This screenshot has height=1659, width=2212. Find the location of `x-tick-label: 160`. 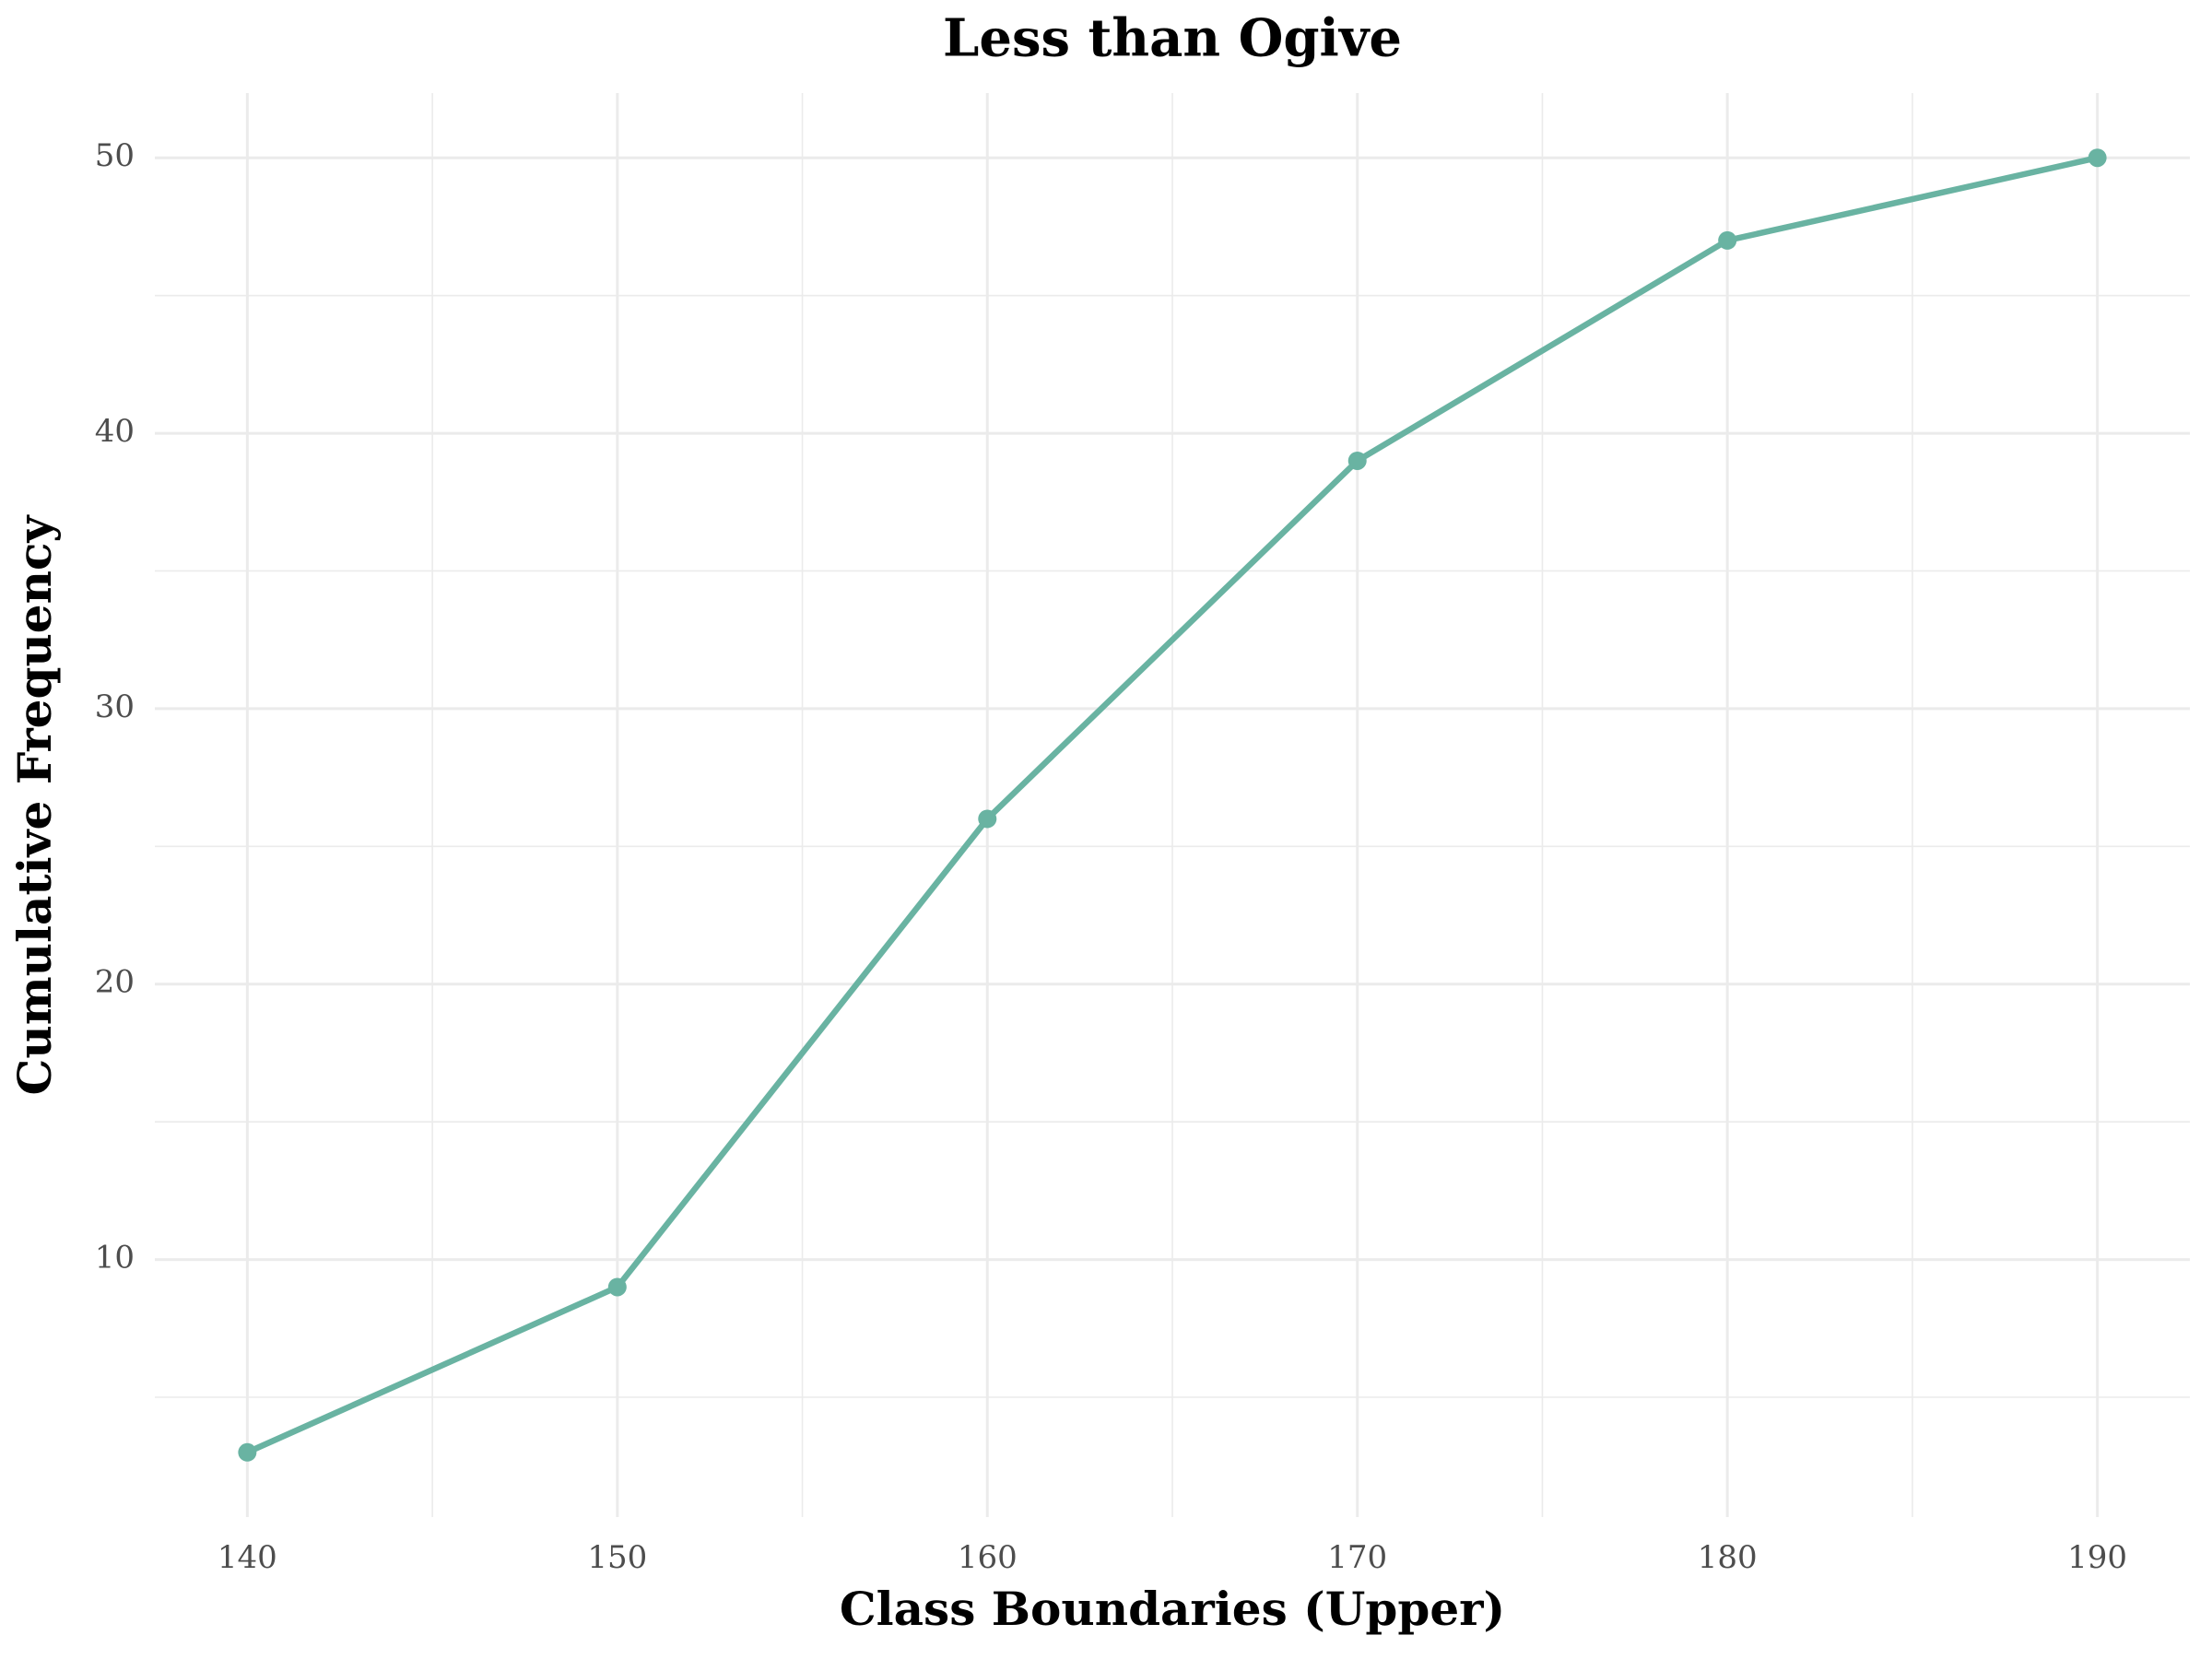

x-tick-label: 160 is located at coordinates (988, 1557).